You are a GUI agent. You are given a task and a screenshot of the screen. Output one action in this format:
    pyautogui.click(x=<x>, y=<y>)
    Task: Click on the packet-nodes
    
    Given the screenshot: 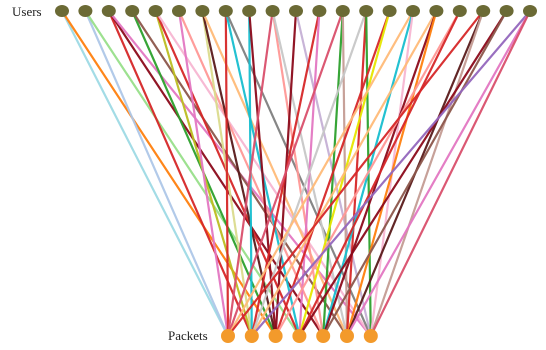 What is the action you would take?
    pyautogui.click(x=299, y=336)
    